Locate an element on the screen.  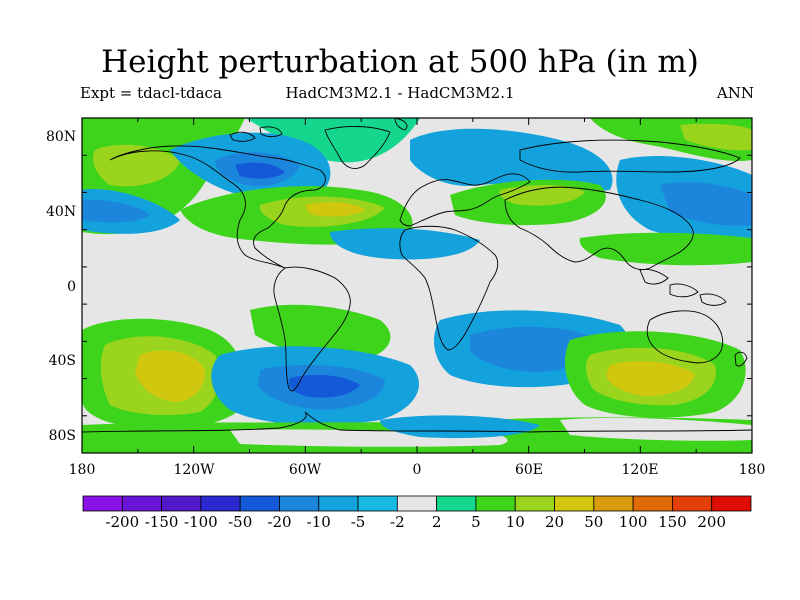
coast-southeast-asia-islands is located at coordinates (683, 287).